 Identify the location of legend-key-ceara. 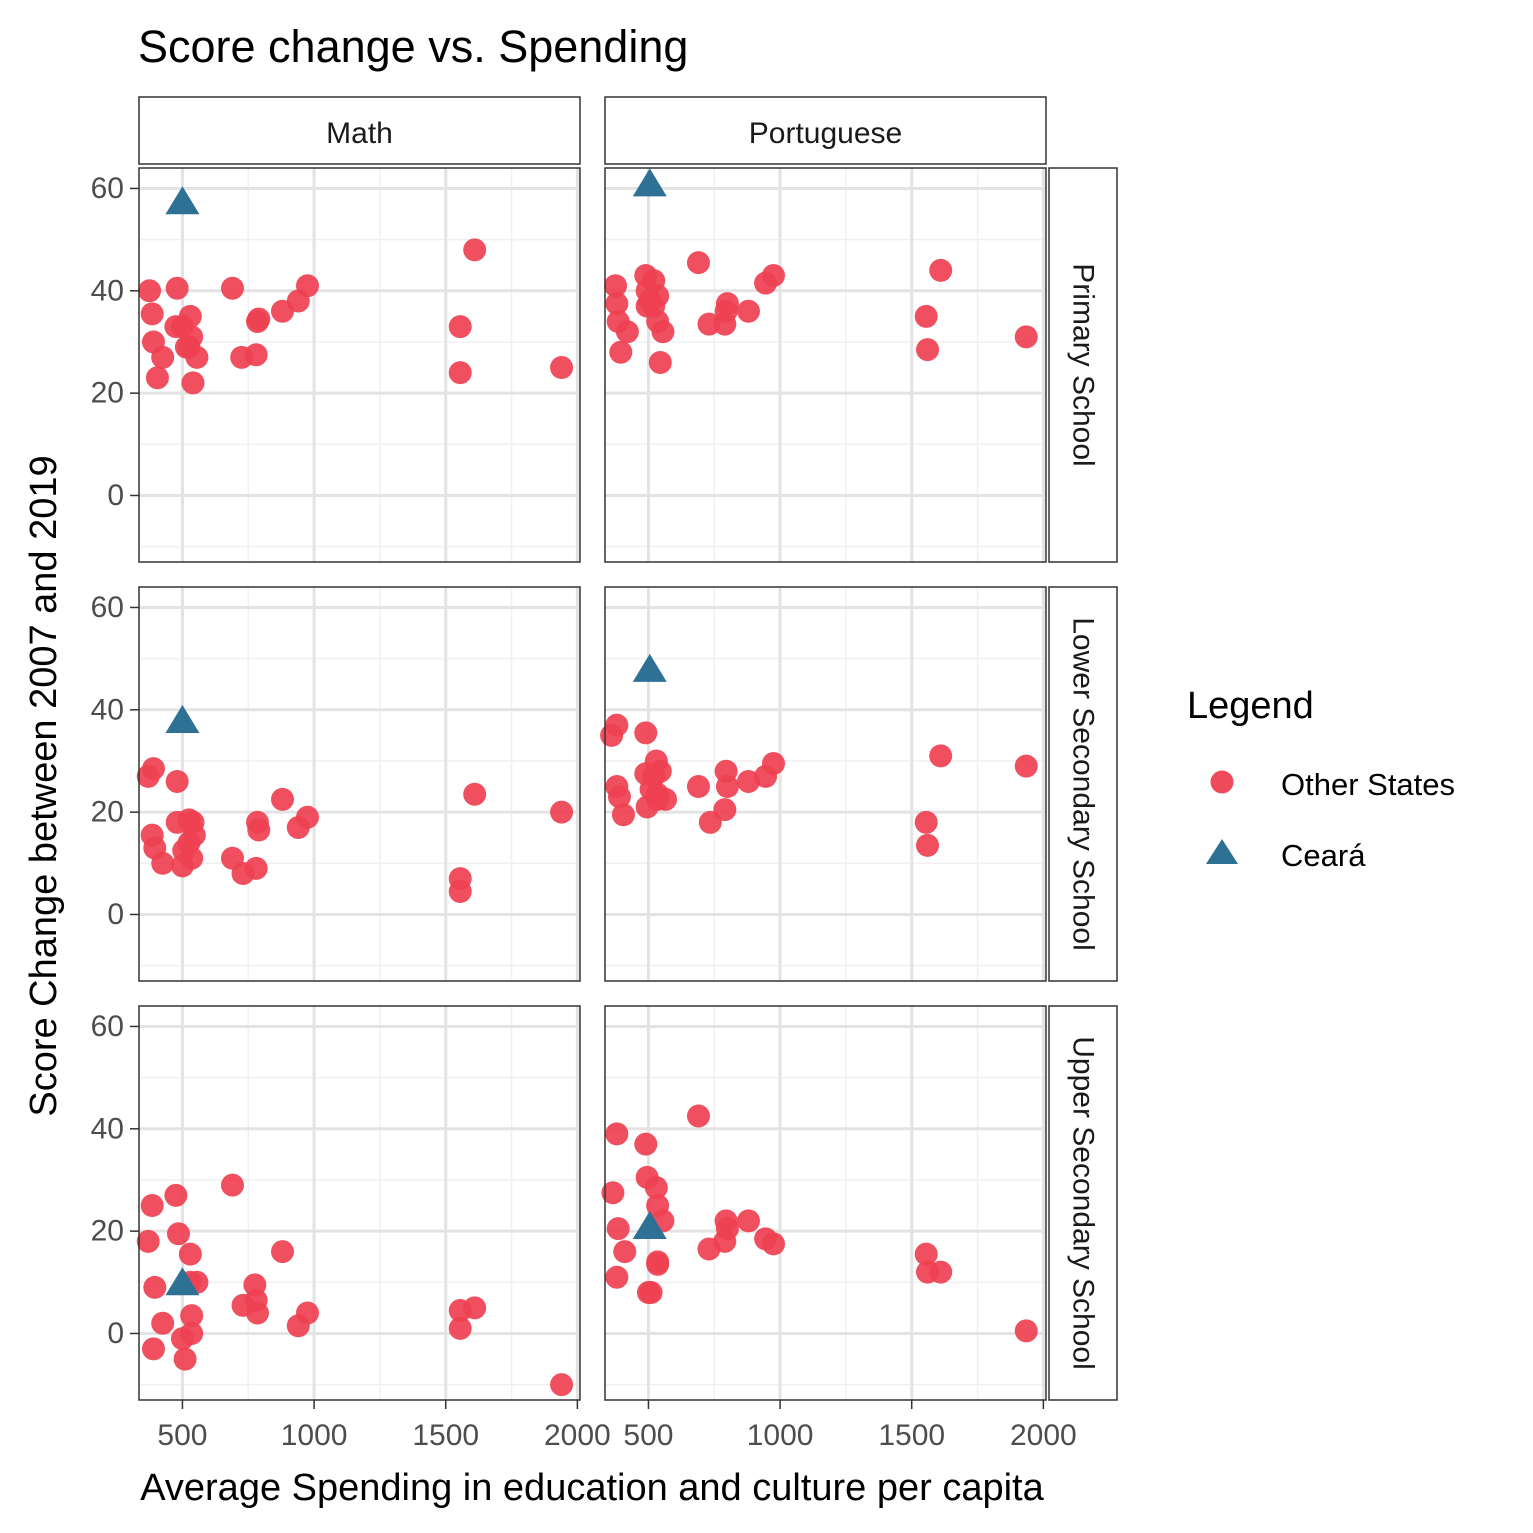
(1222, 851).